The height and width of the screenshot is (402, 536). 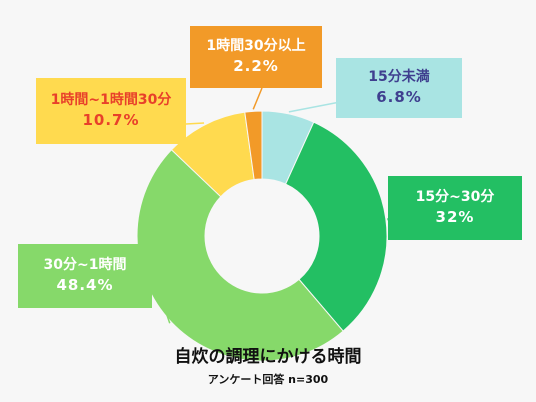 I want to click on slice-value-1h-1h30: 10.7%, so click(x=111, y=120).